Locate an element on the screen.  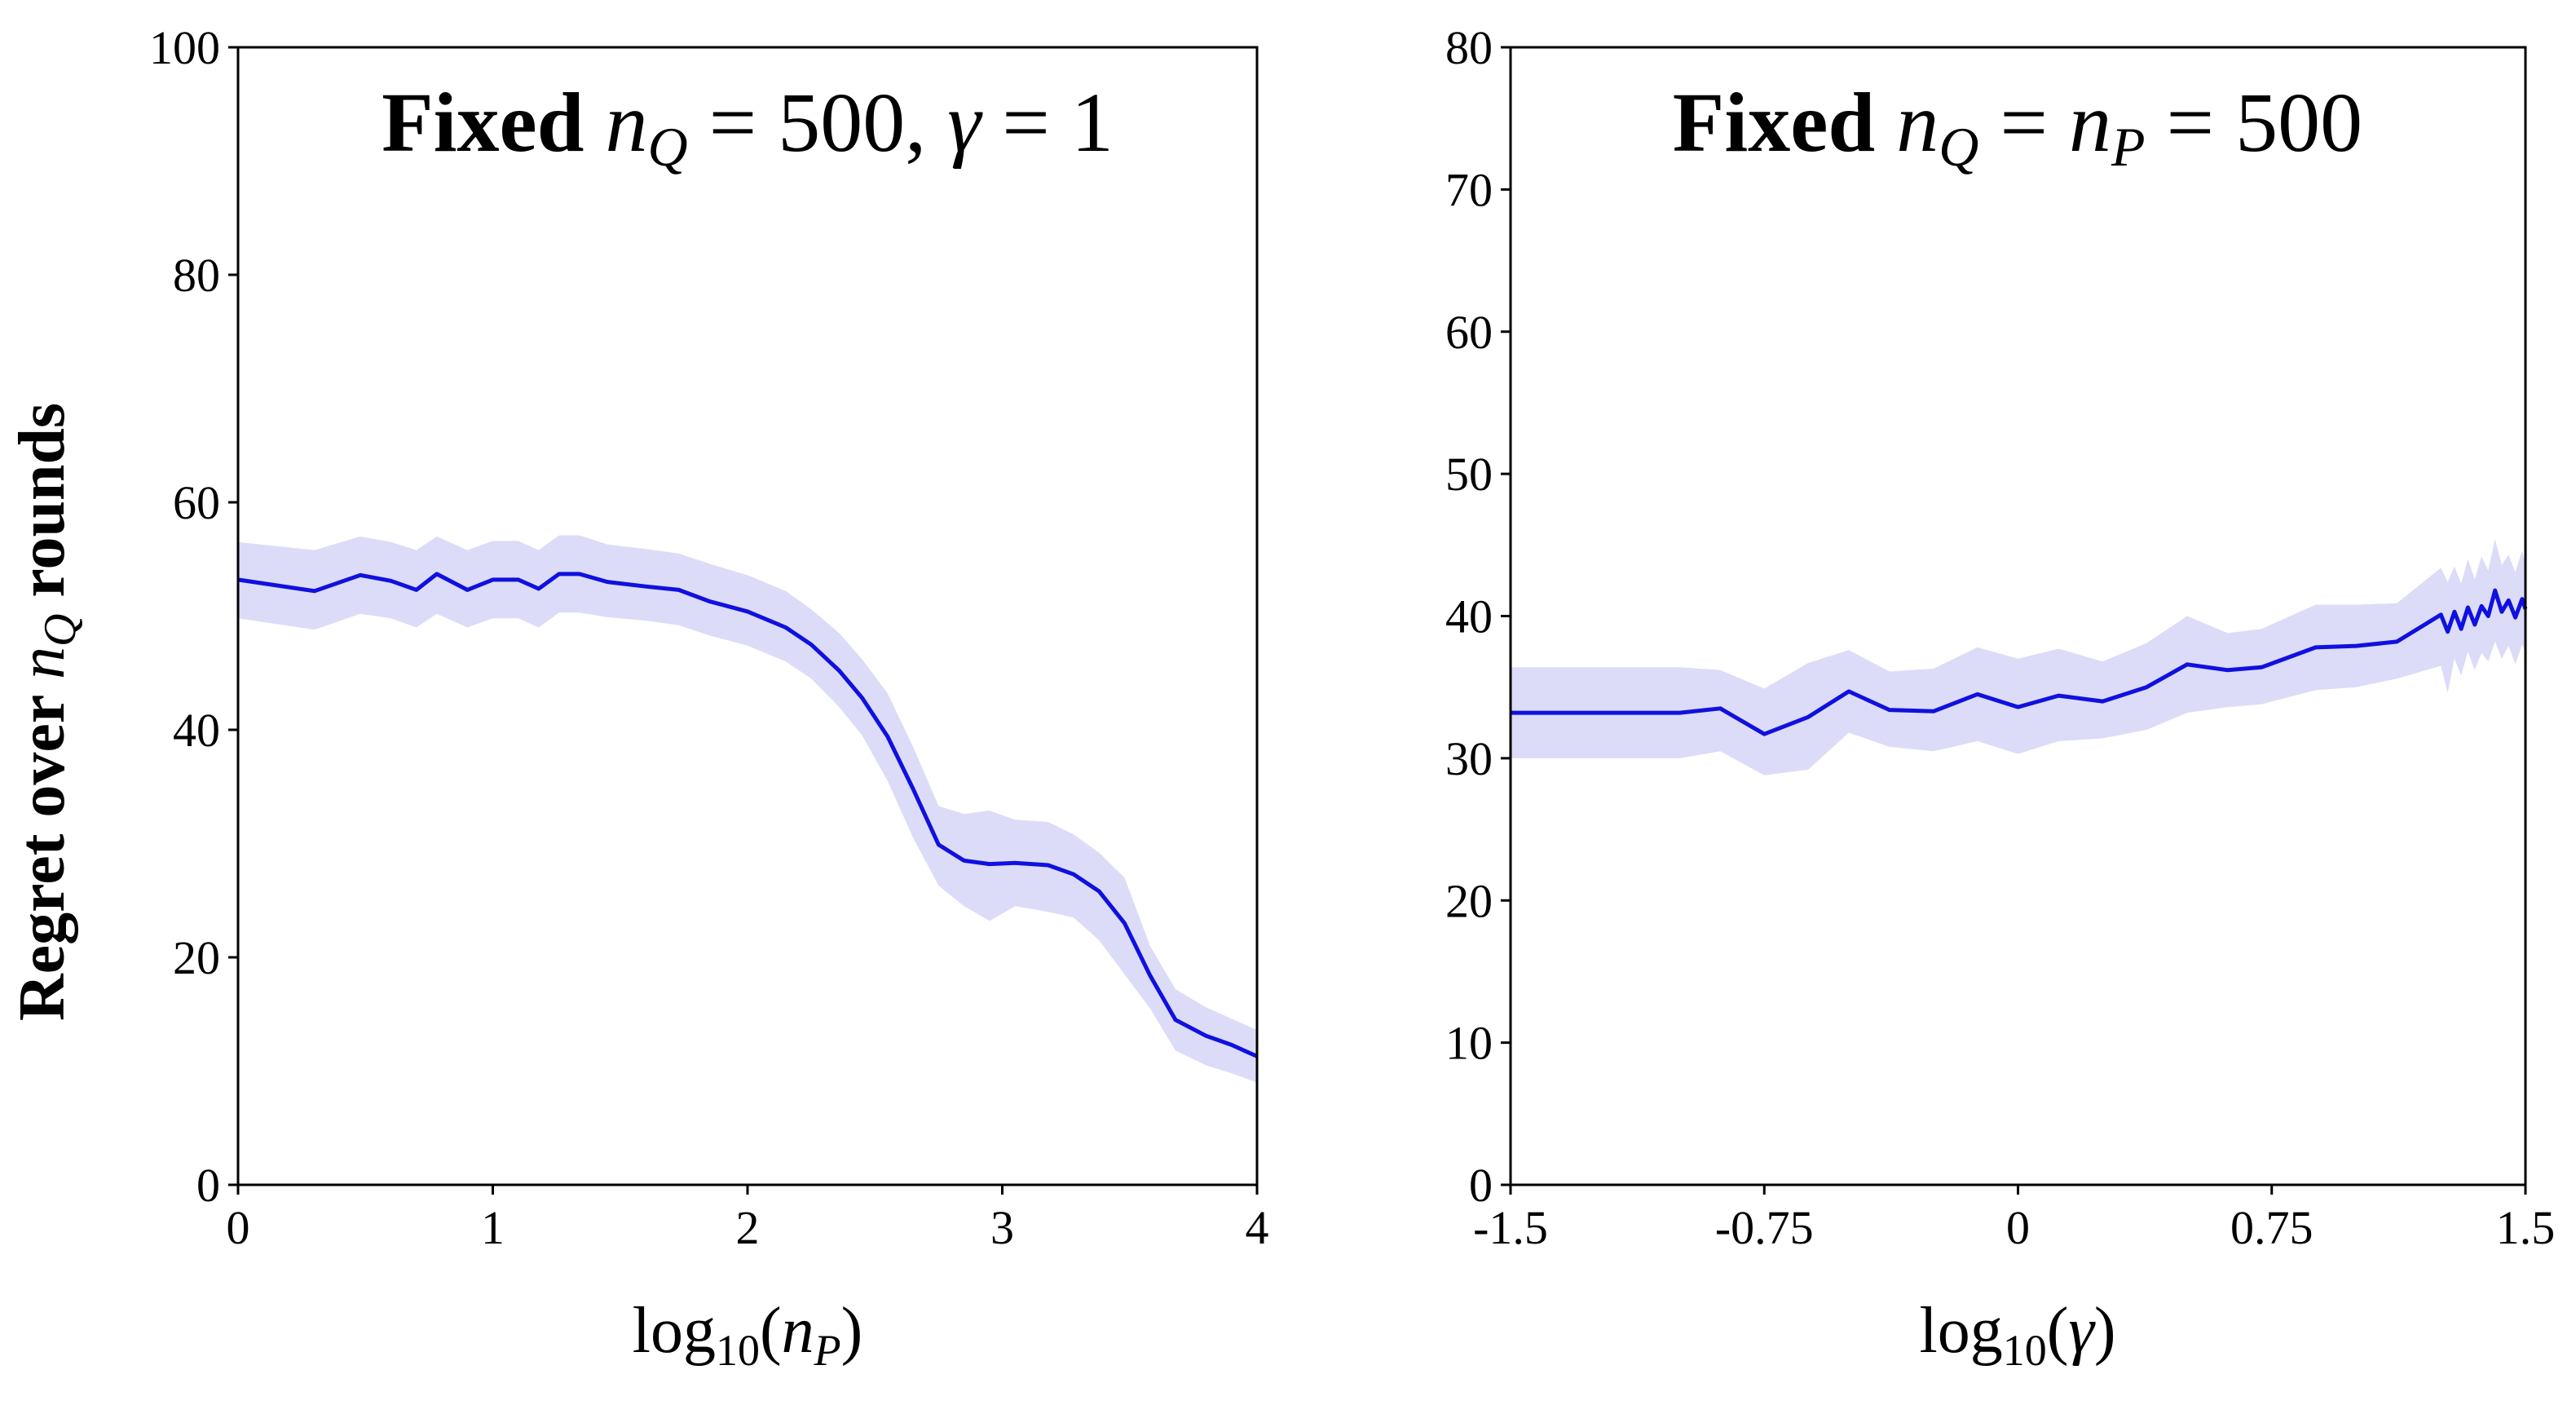
right-line is located at coordinates (2019, 662).